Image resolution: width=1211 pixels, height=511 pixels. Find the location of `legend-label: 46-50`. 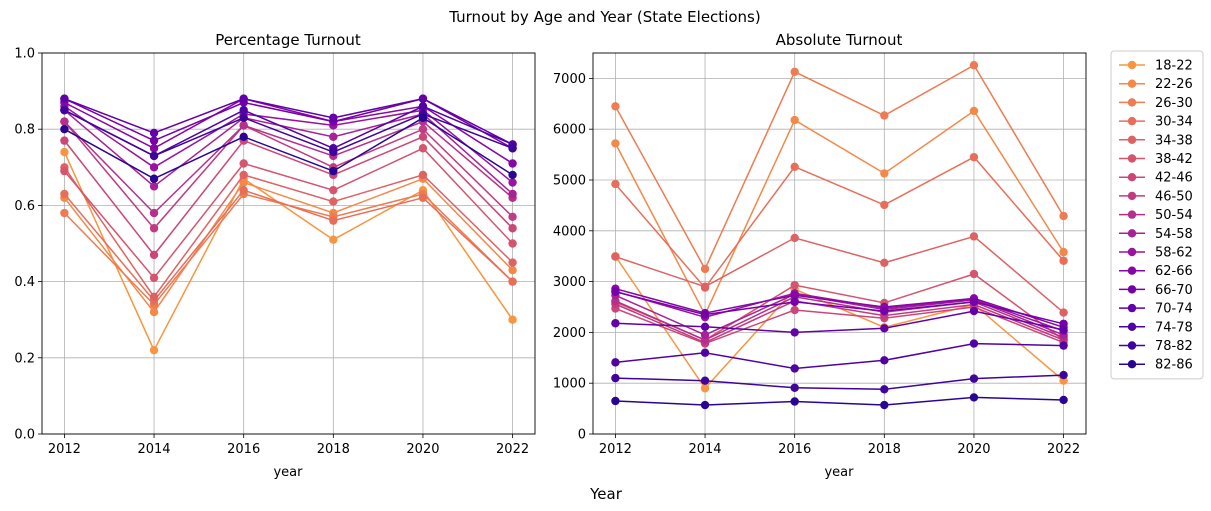

legend-label: 46-50 is located at coordinates (1174, 196).